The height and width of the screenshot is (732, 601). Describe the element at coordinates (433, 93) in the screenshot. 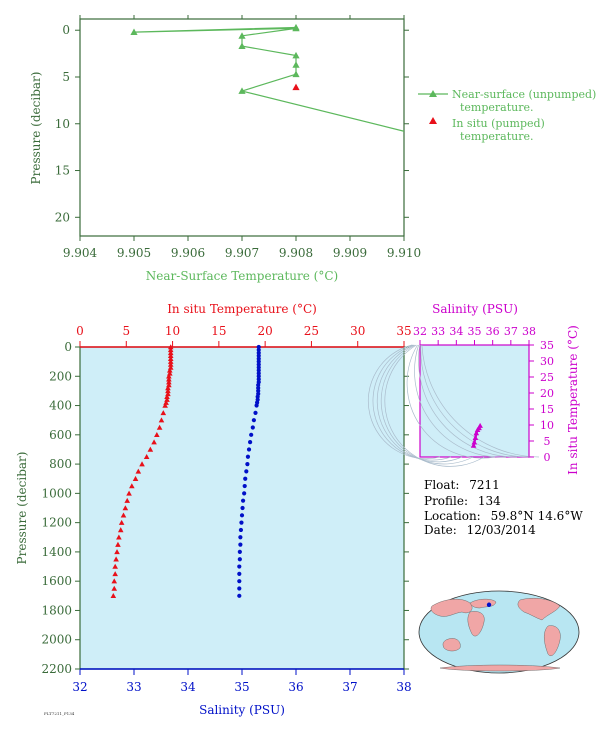

I see `legend-marker-near-surface` at that location.